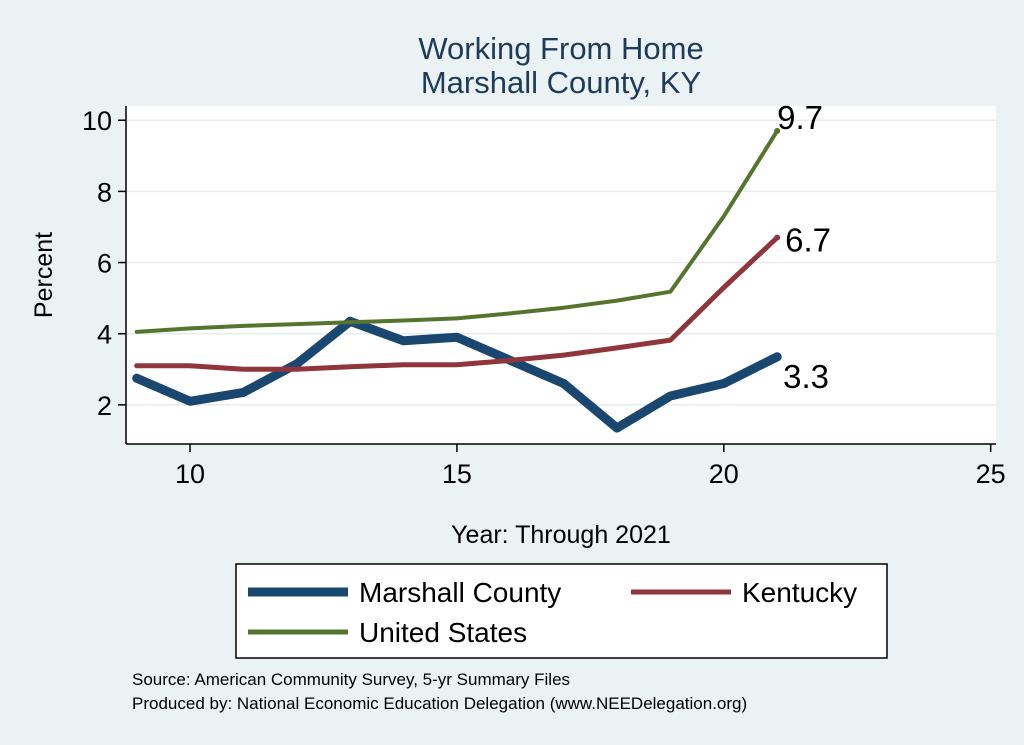 The width and height of the screenshot is (1024, 745). What do you see at coordinates (104, 264) in the screenshot?
I see `y-tick-label-6: 6` at bounding box center [104, 264].